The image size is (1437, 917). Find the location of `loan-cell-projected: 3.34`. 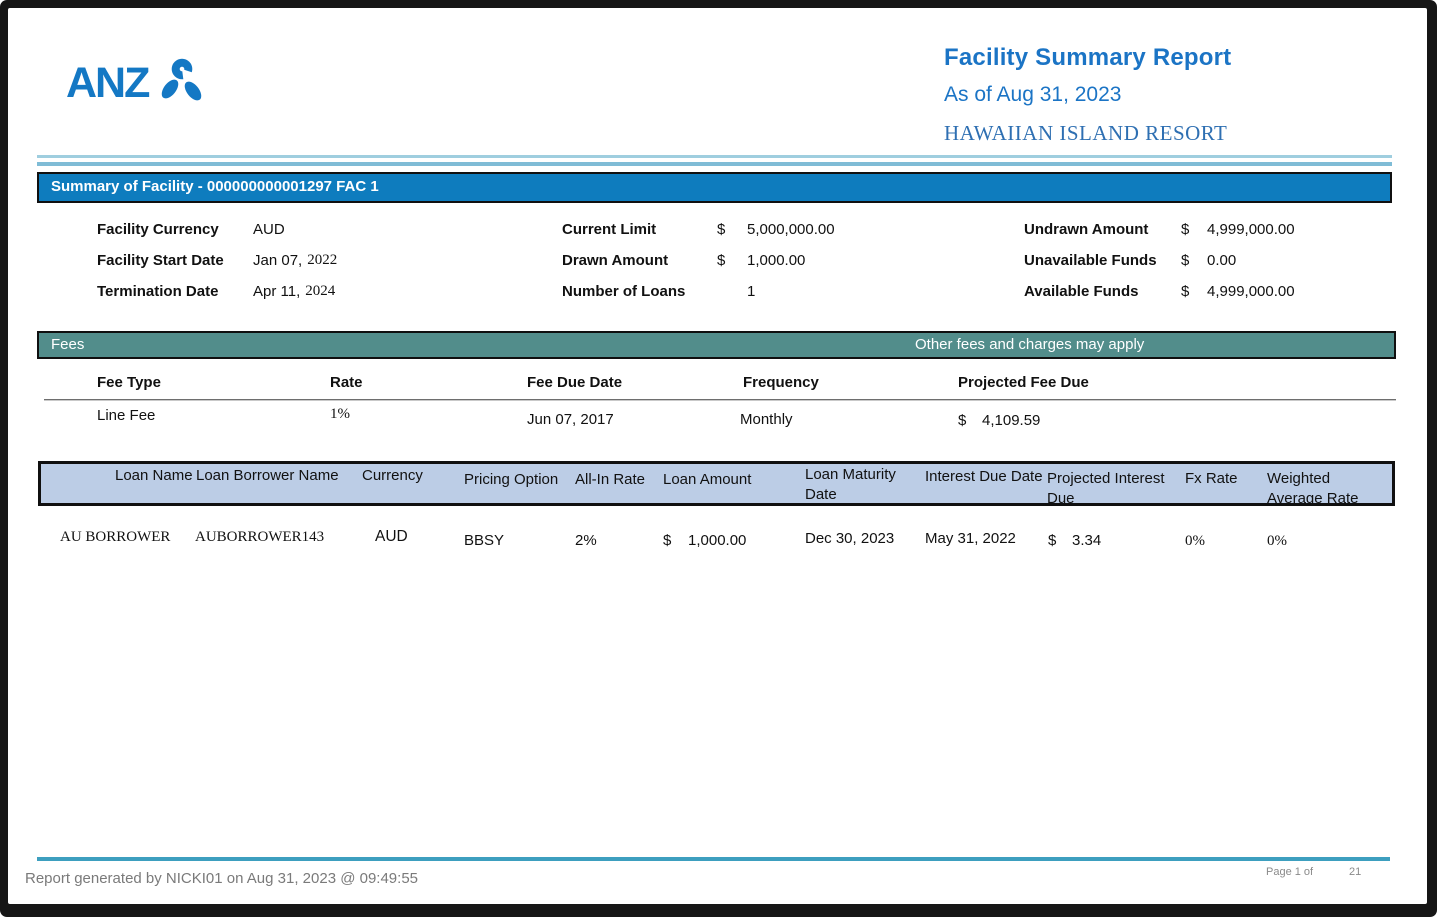

loan-cell-projected: 3.34 is located at coordinates (1087, 540).